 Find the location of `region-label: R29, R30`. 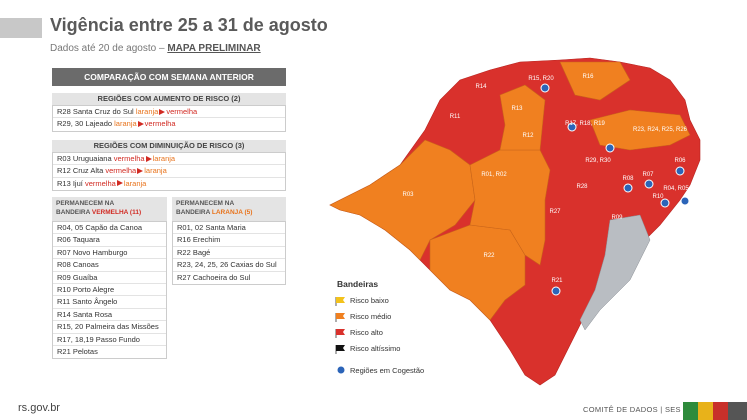

region-label: R29, R30 is located at coordinates (598, 161).